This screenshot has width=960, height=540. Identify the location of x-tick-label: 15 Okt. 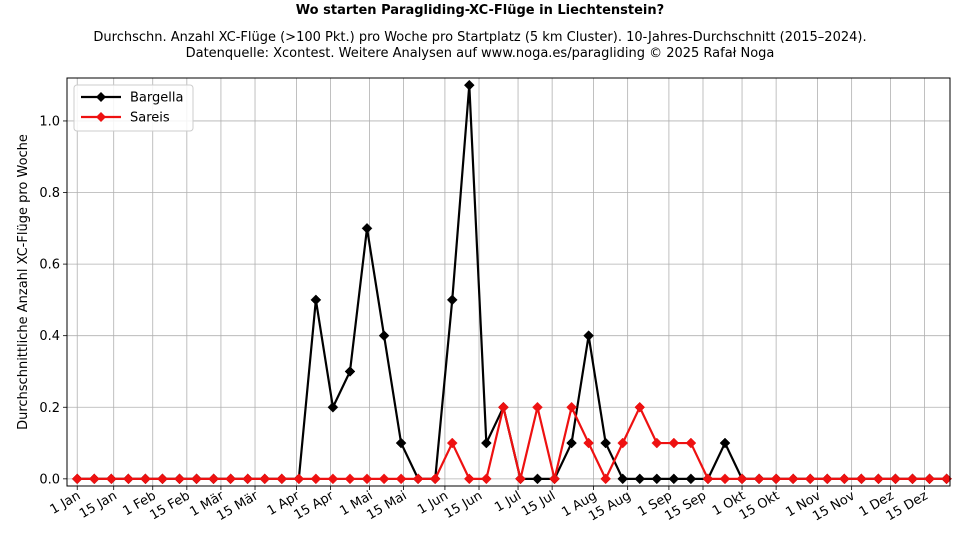
(759, 505).